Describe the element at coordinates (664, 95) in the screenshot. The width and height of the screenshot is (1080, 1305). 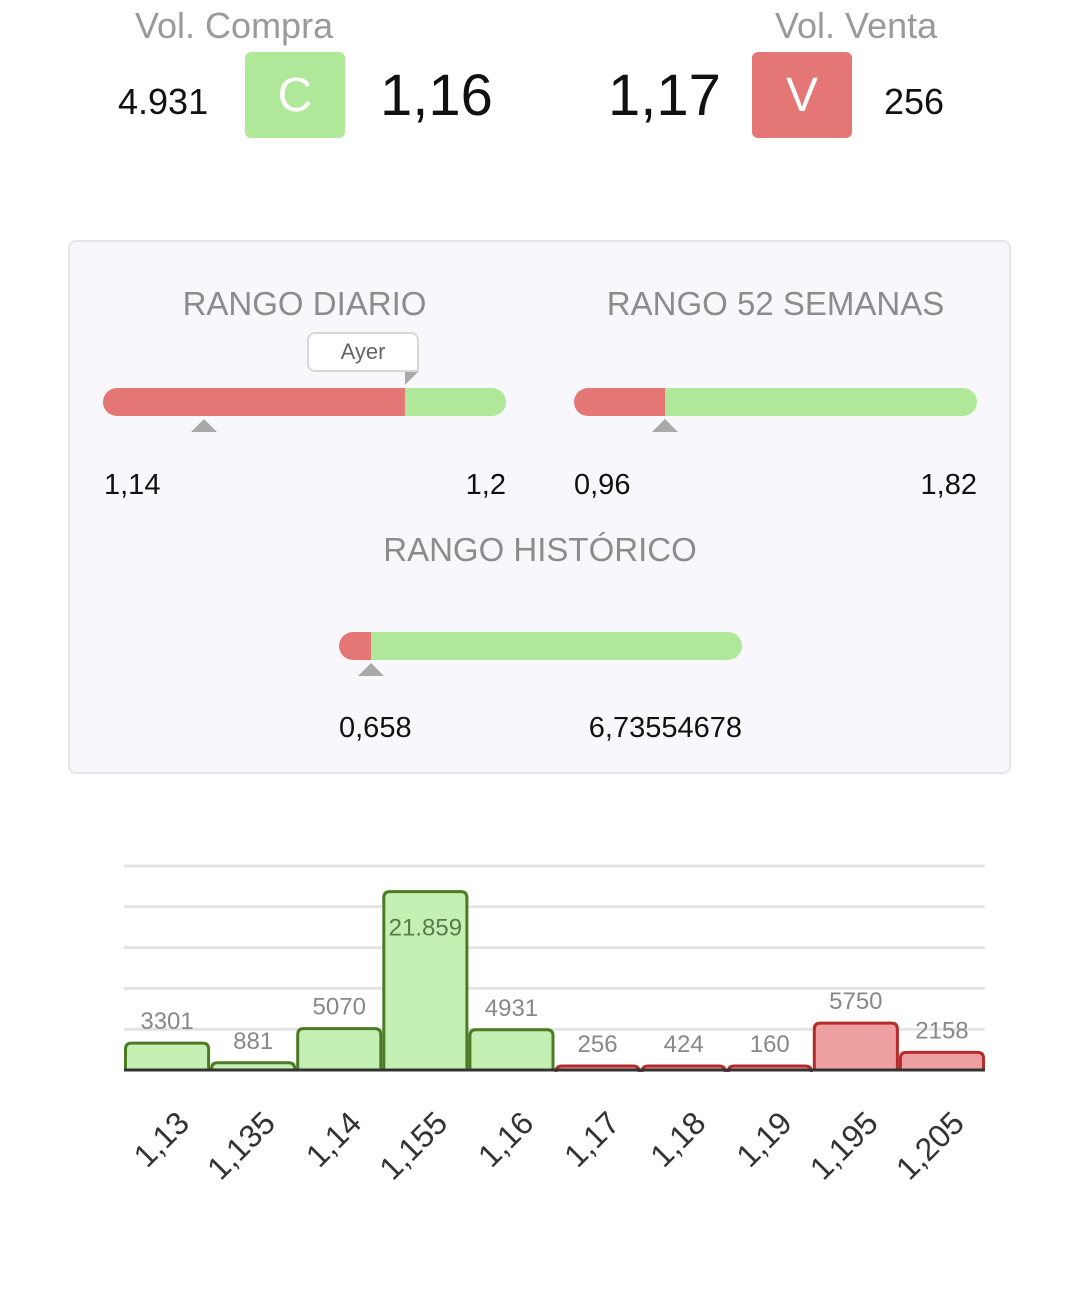
I see `sell-price: 1,17` at that location.